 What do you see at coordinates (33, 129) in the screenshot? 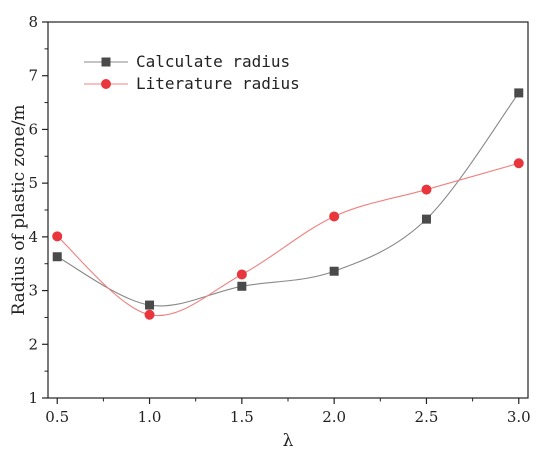
I see `y-tick-label: 6` at bounding box center [33, 129].